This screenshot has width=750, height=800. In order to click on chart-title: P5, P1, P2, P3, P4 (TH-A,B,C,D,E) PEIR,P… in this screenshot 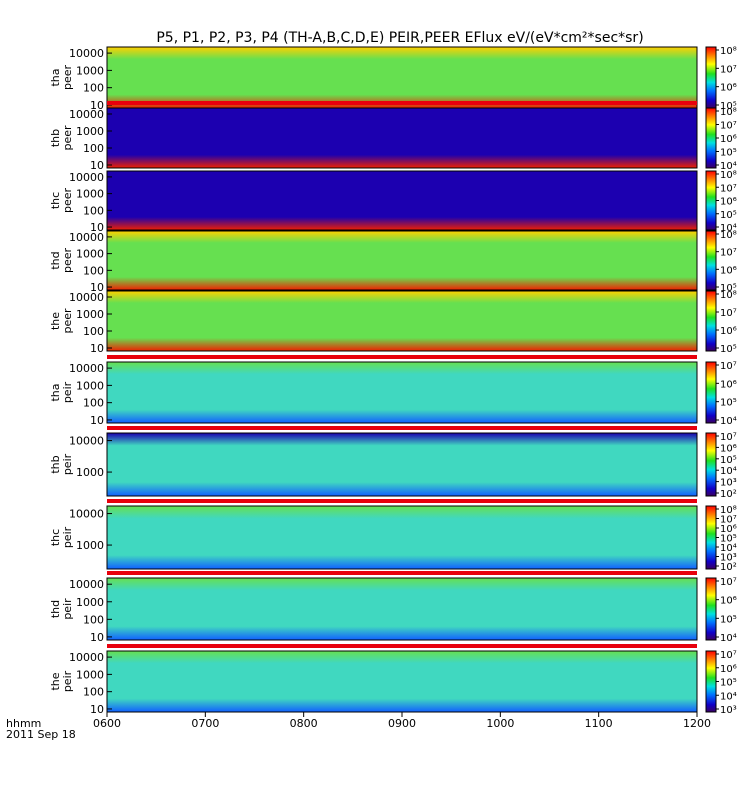, I will do `click(399, 38)`.